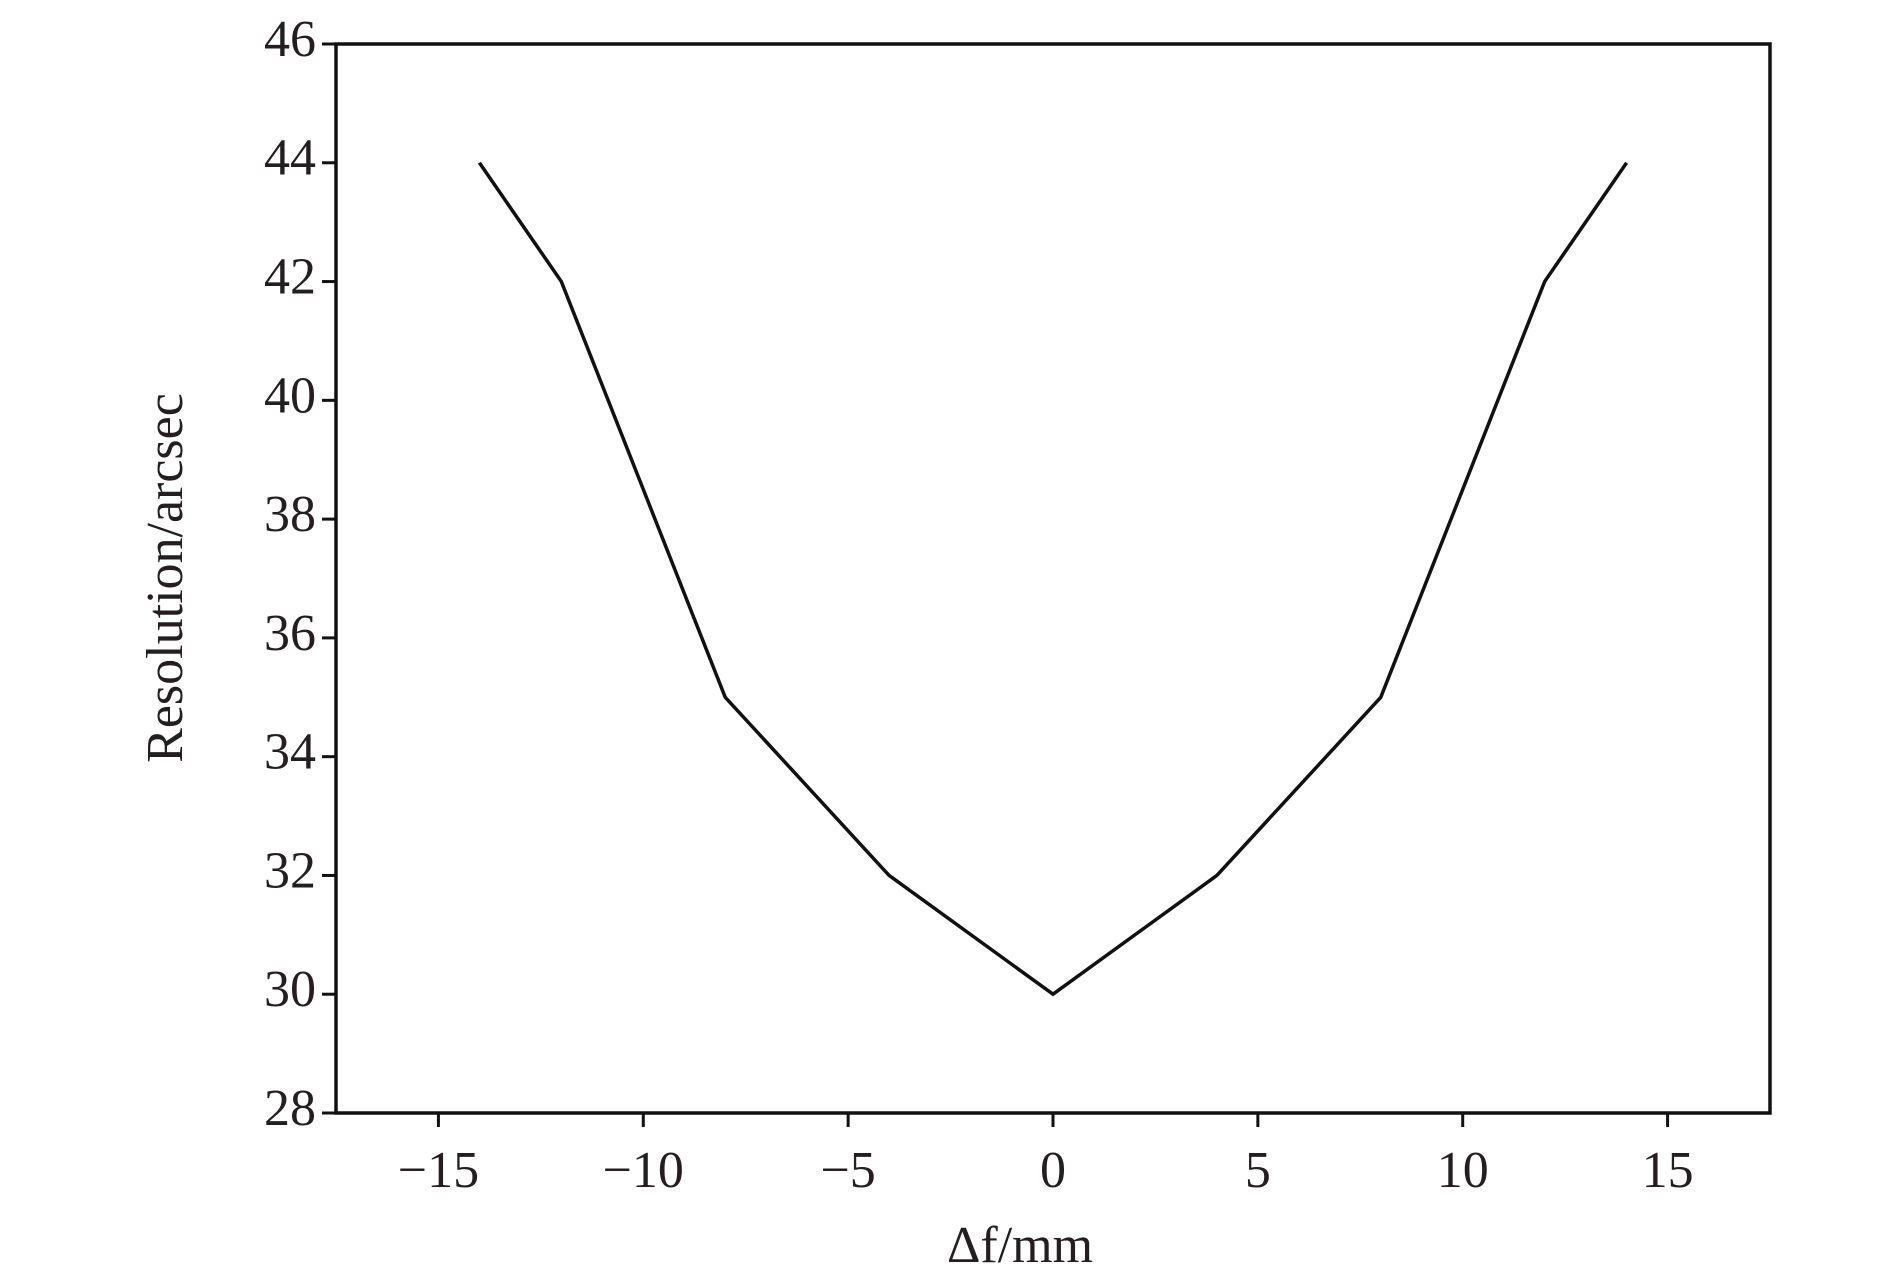 This screenshot has height=1276, width=1890. Describe the element at coordinates (290, 1108) in the screenshot. I see `y-tick-label: 28` at that location.